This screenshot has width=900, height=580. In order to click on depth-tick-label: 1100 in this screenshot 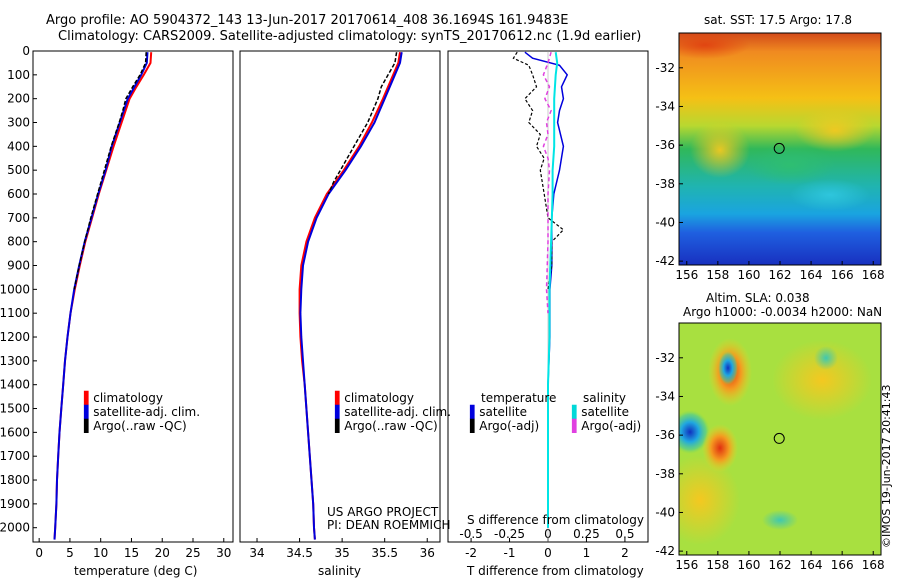, I will do `click(15, 313)`.